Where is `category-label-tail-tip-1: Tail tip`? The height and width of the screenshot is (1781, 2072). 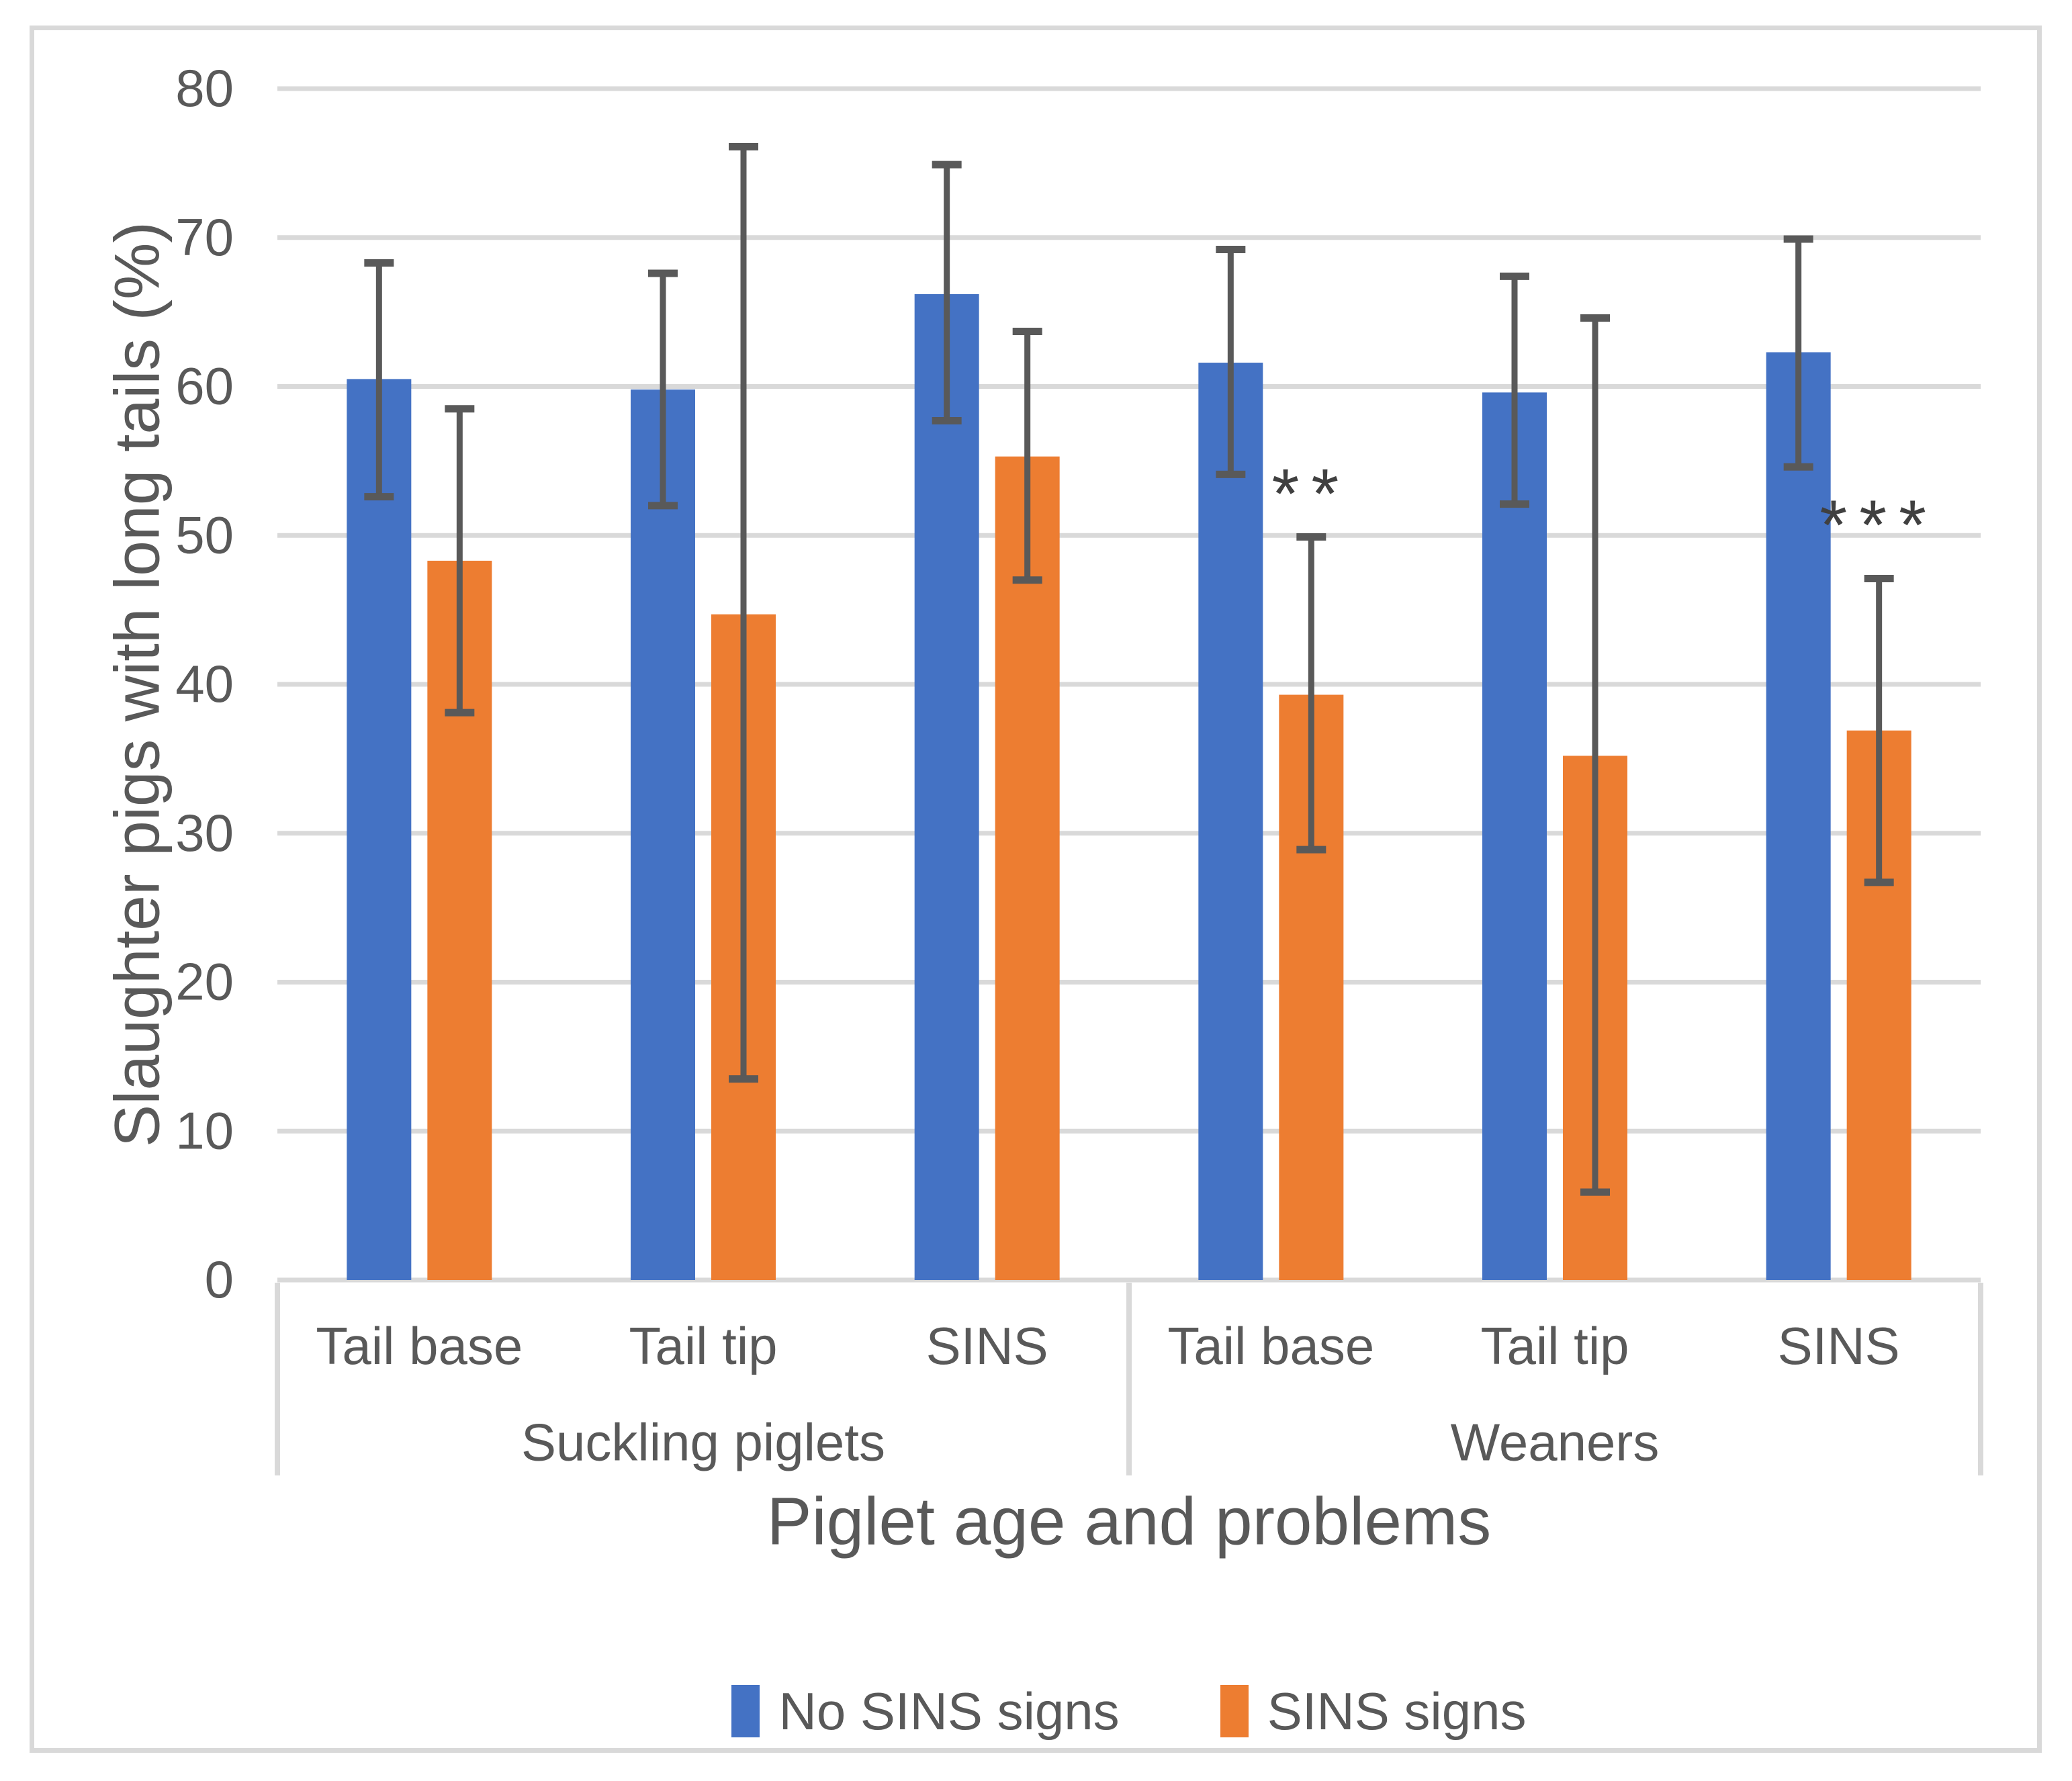 category-label-tail-tip-1: Tail tip is located at coordinates (703, 1345).